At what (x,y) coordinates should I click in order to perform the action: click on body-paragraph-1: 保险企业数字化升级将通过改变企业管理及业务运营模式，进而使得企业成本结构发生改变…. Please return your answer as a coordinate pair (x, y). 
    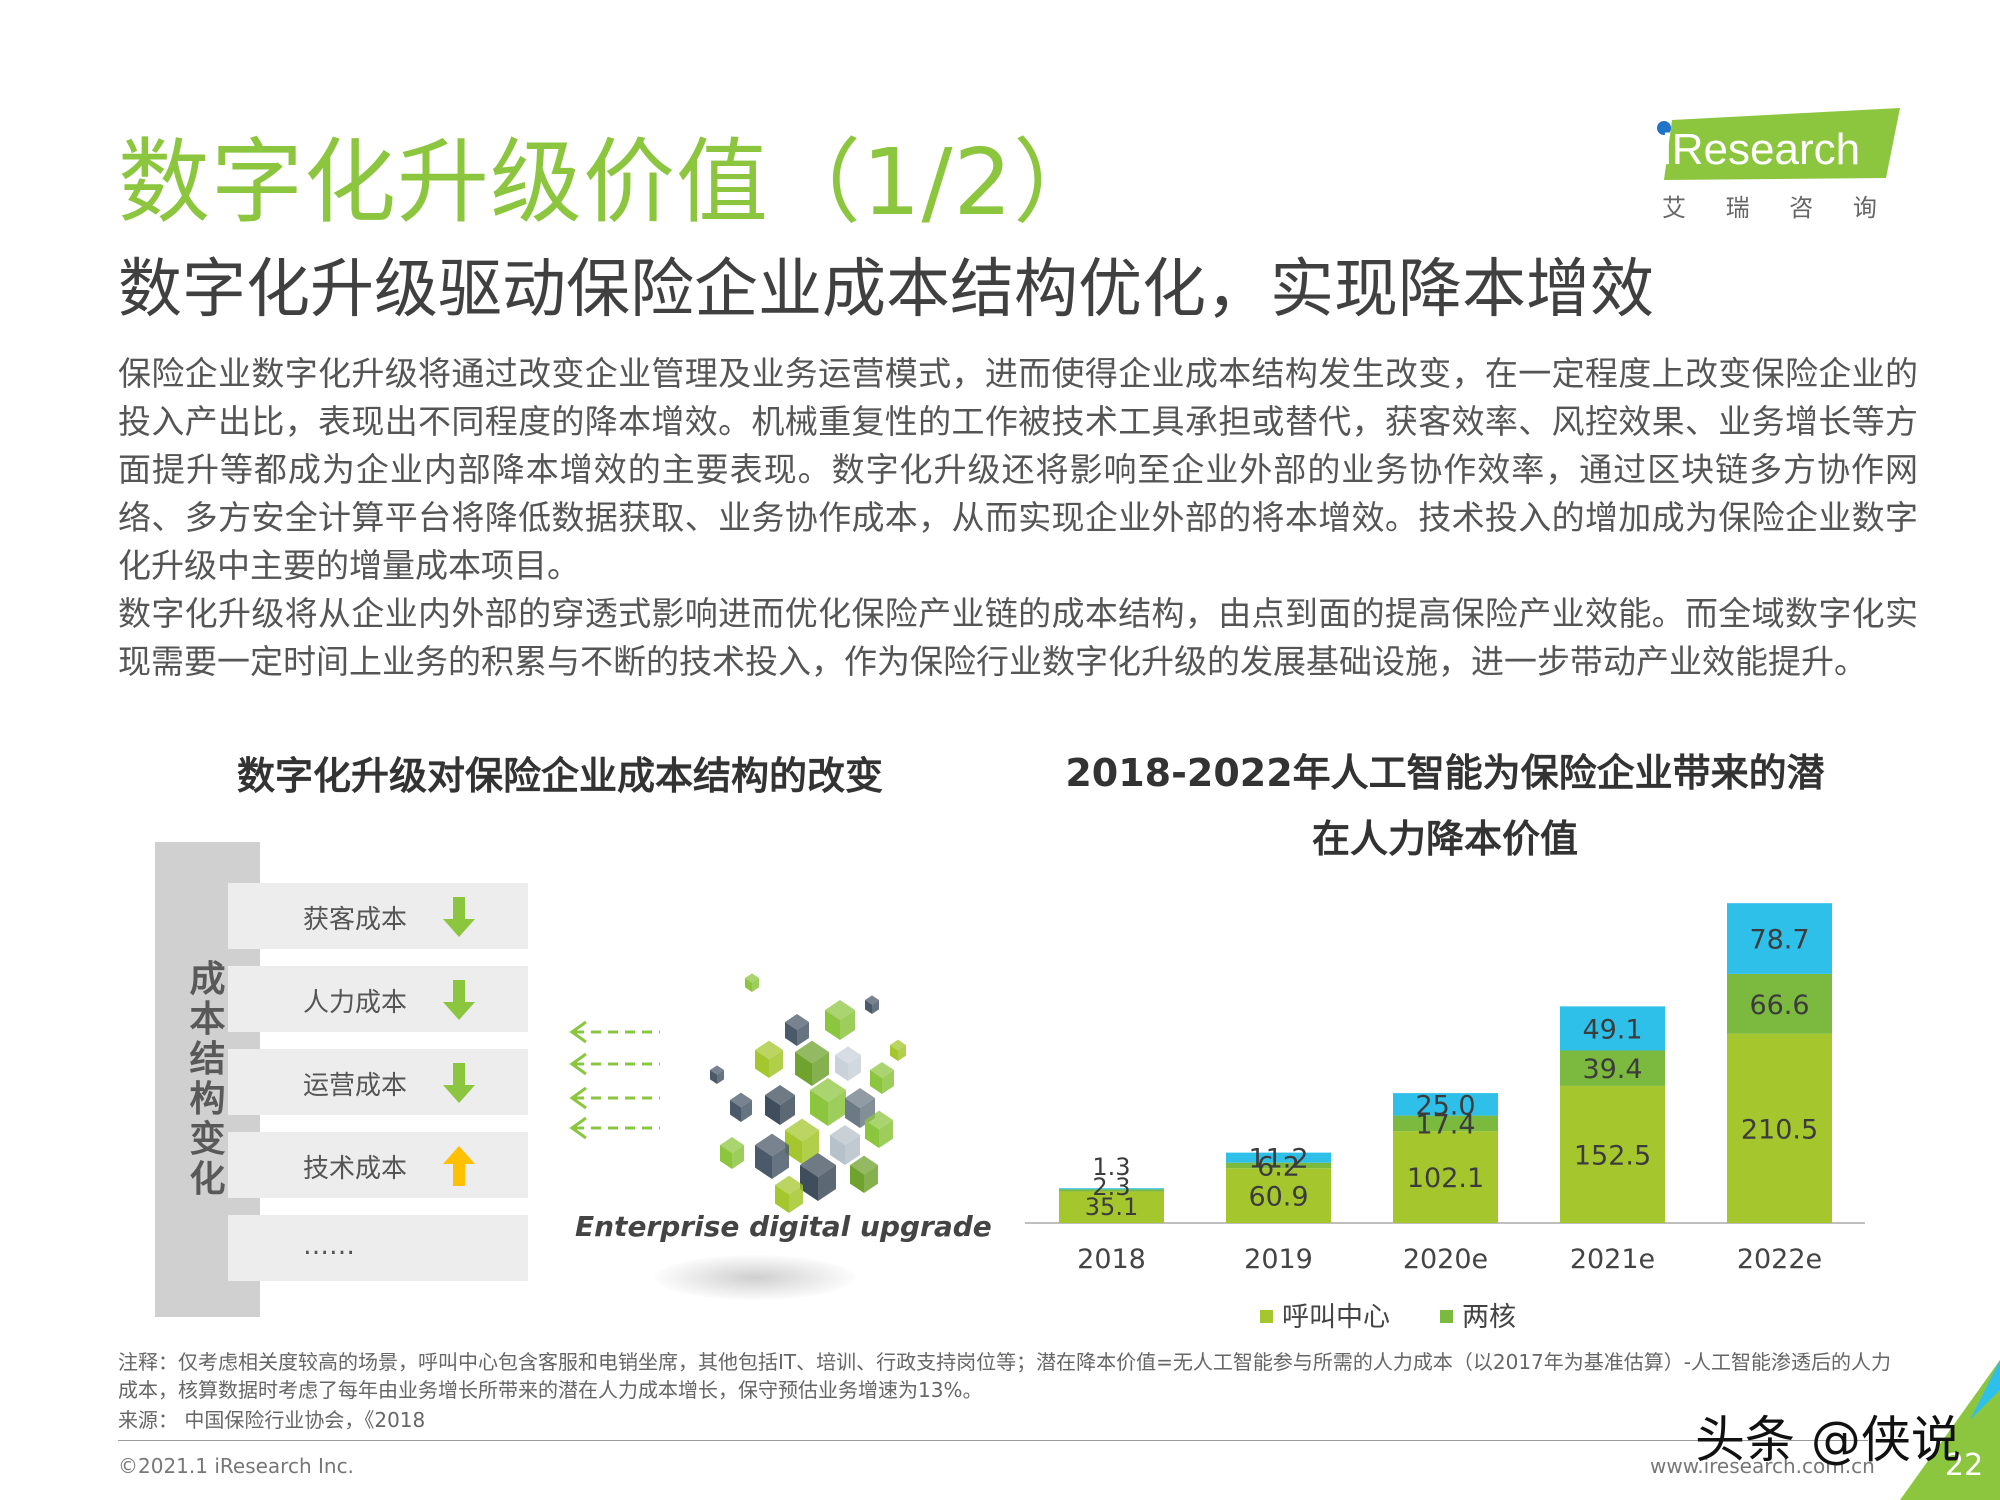
    Looking at the image, I should click on (1018, 469).